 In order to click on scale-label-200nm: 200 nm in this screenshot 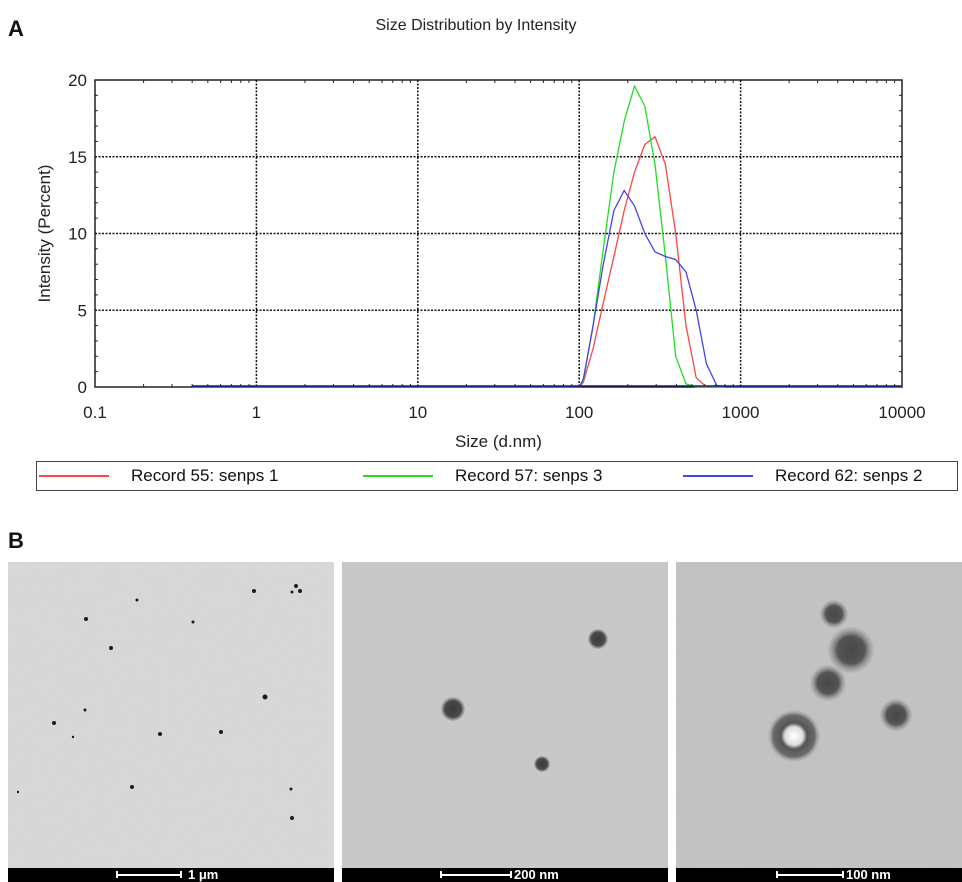, I will do `click(536, 874)`.